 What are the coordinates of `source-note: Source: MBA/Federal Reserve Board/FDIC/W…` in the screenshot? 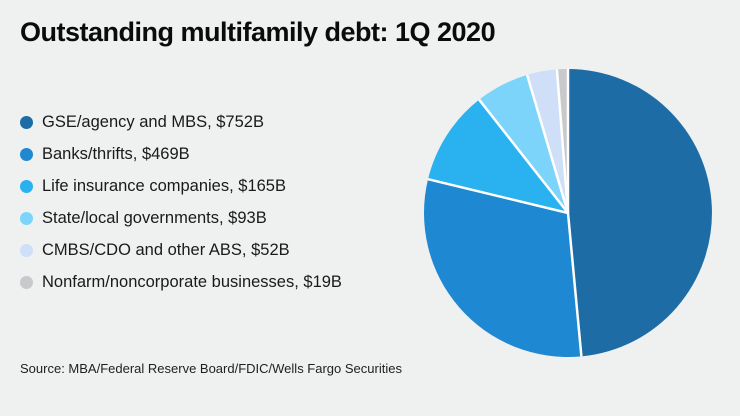 It's located at (211, 368).